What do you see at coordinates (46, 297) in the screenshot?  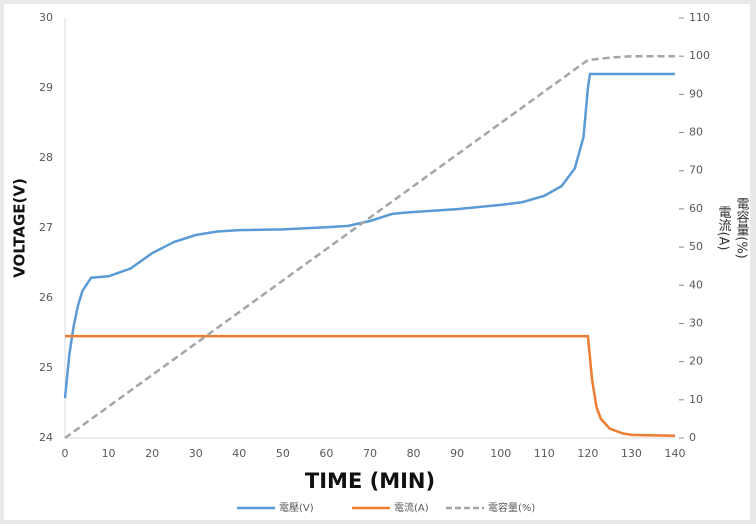 I see `y-tick-label: 26` at bounding box center [46, 297].